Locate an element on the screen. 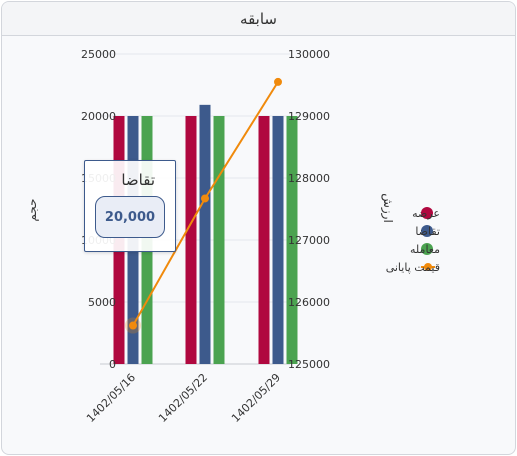 Image resolution: width=517 pixels, height=456 pixels. right-axis-label: ارزش is located at coordinates (387, 208).